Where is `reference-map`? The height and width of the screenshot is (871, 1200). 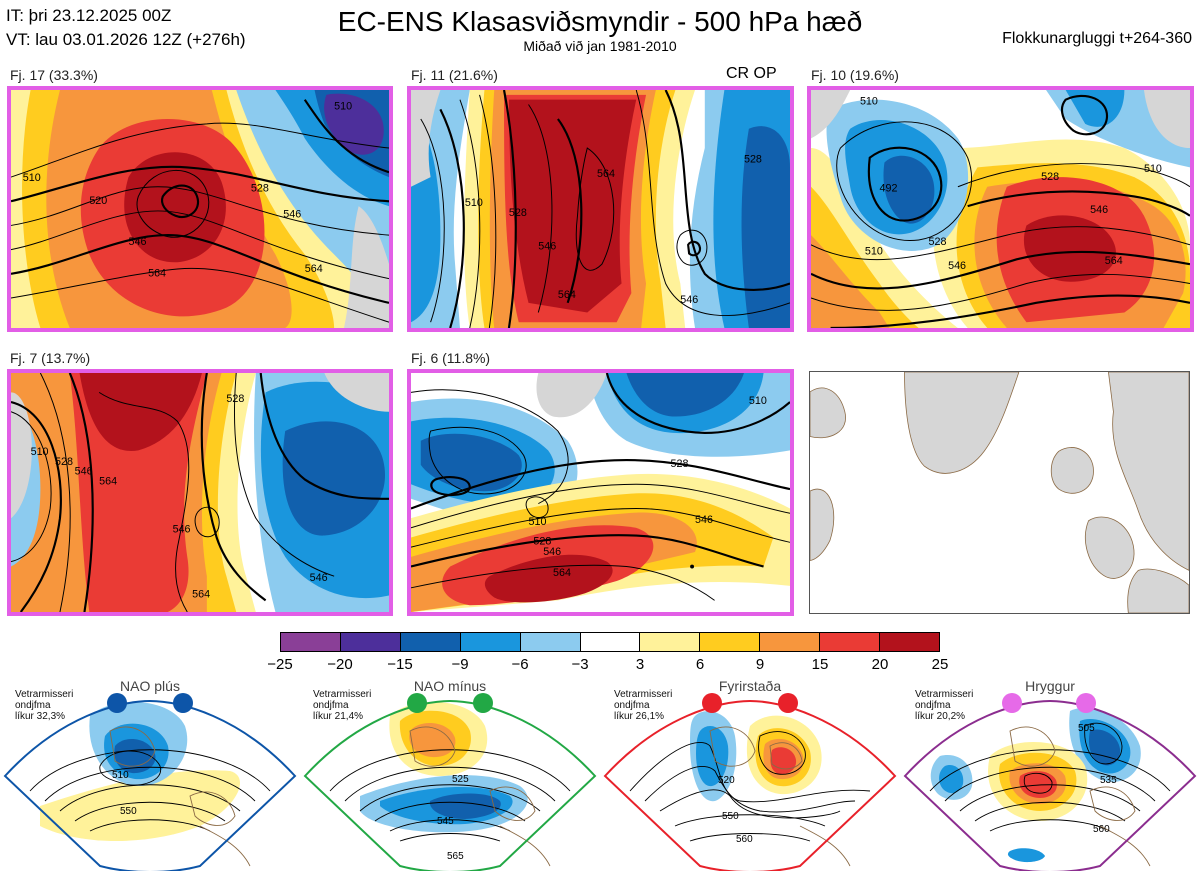
reference-map is located at coordinates (999, 492).